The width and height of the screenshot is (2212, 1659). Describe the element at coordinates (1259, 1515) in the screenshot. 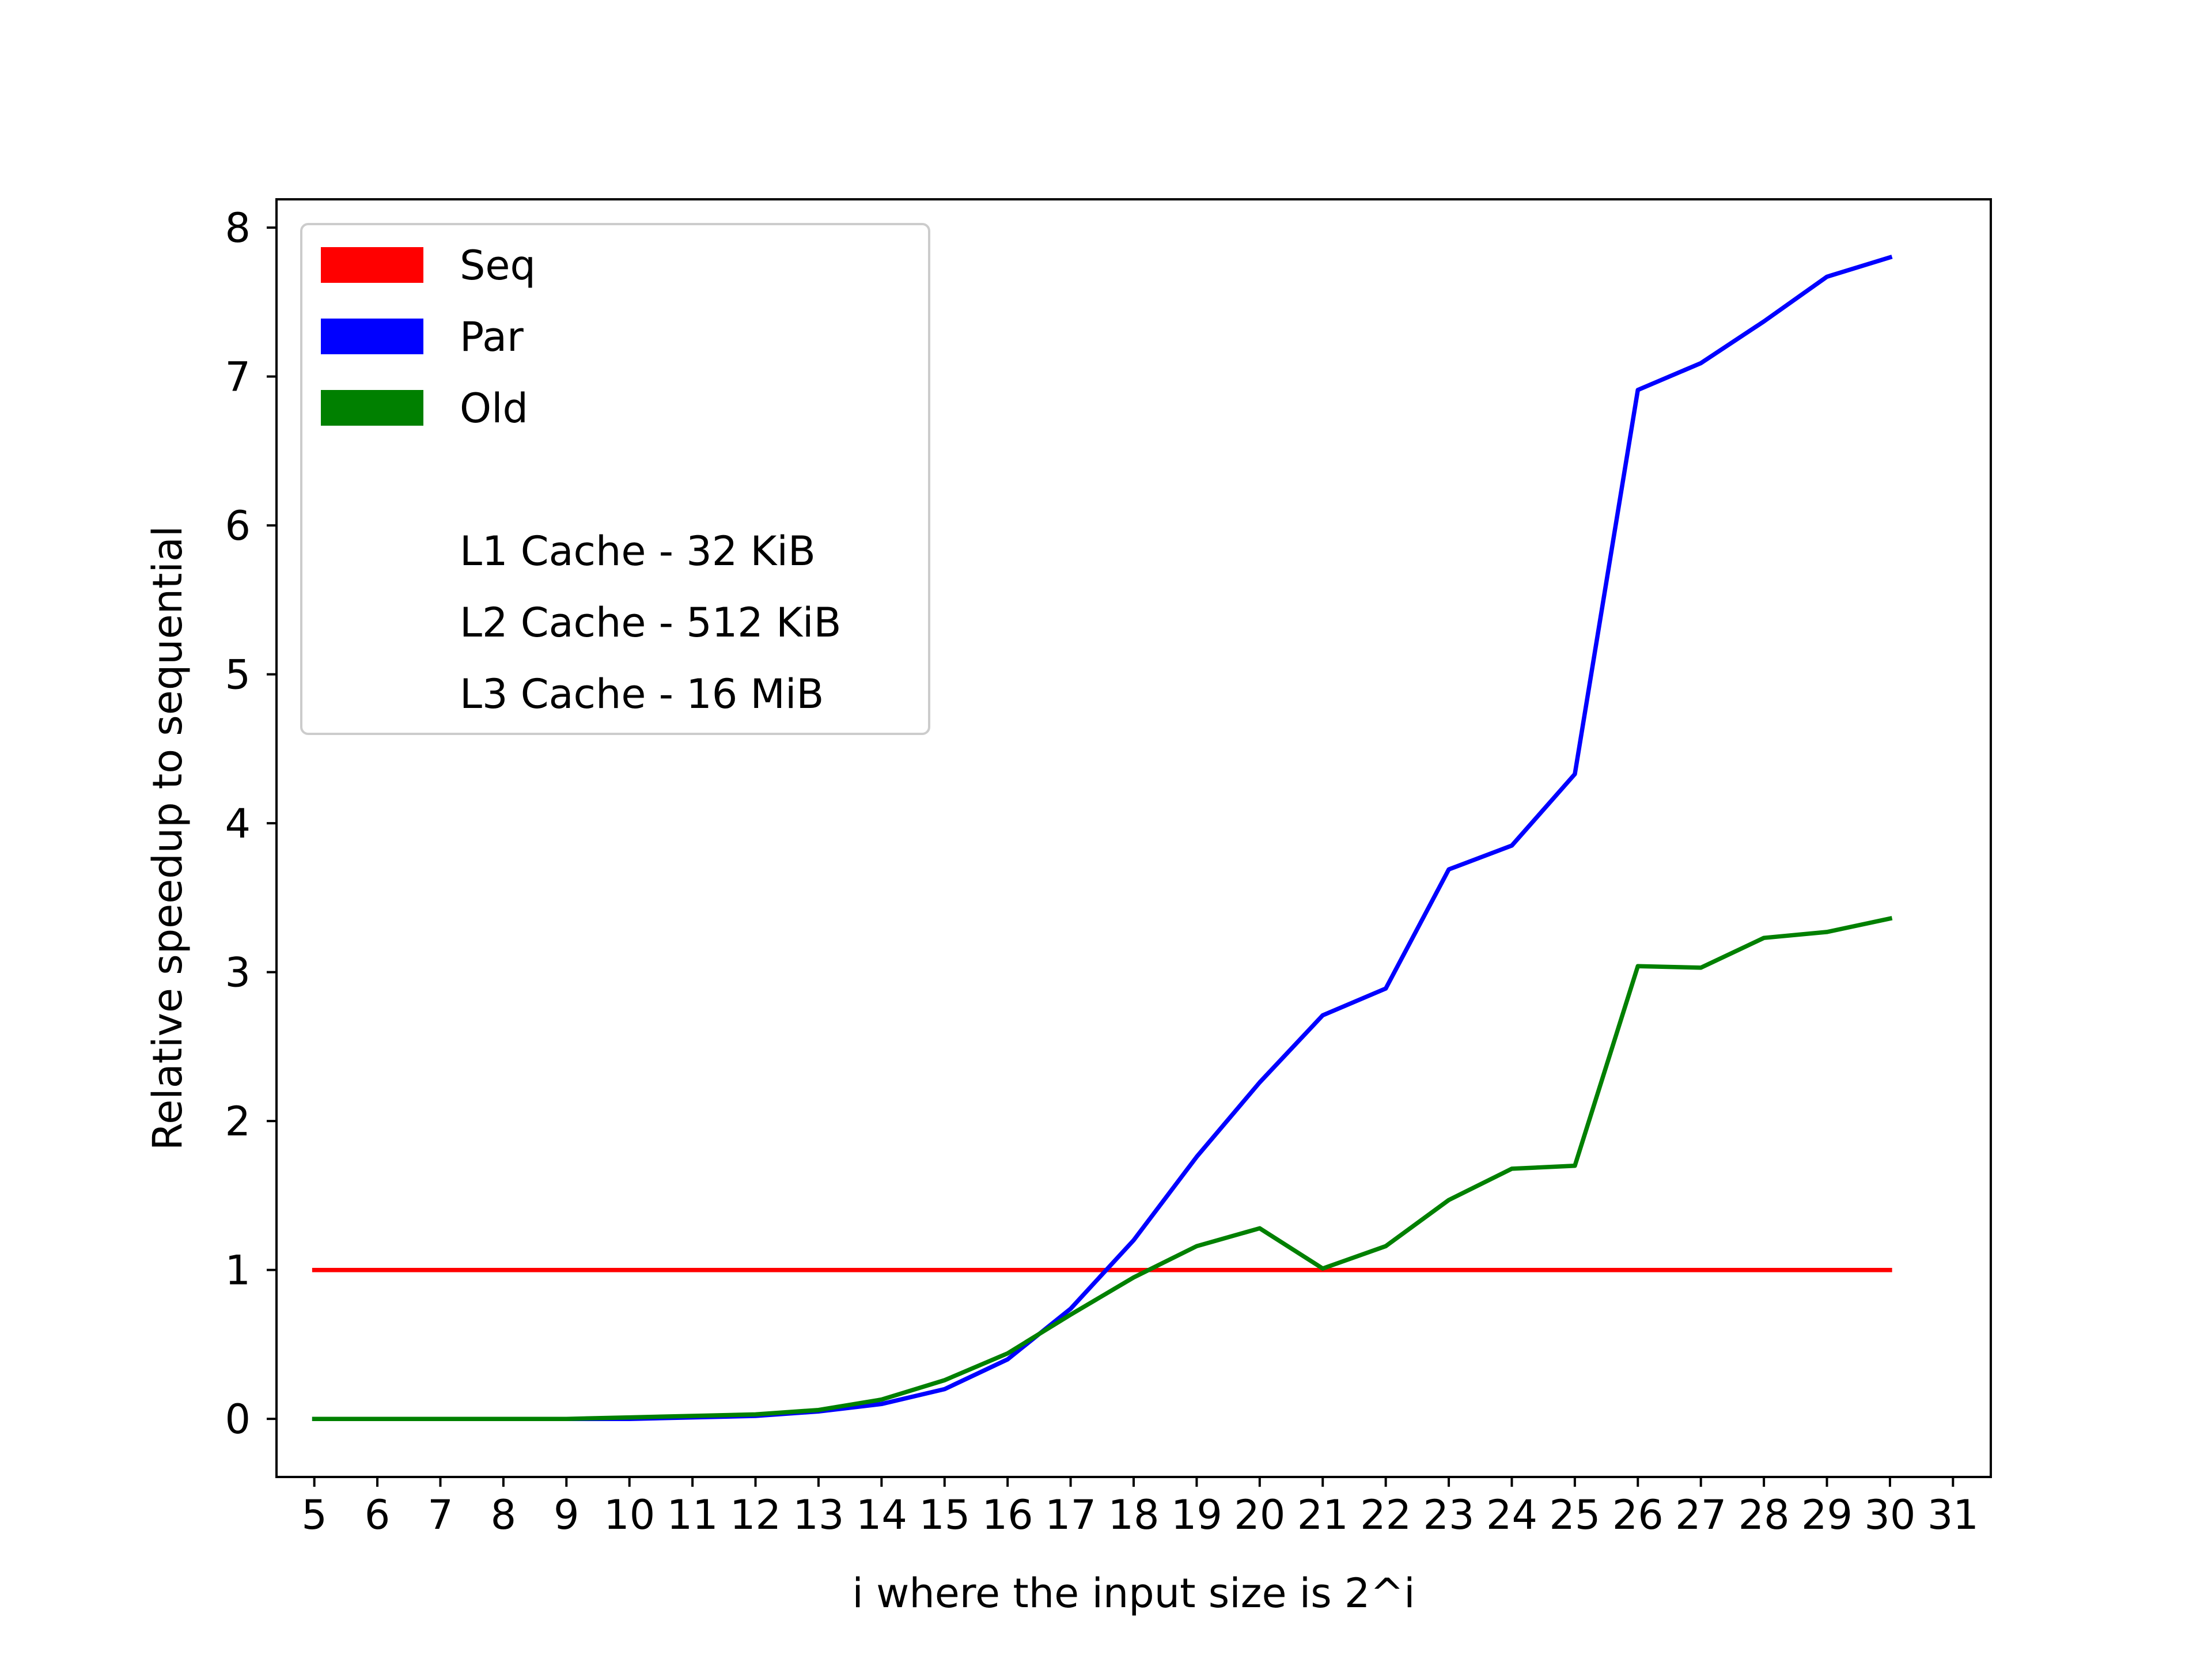

I see `x-tick-label: 20` at that location.